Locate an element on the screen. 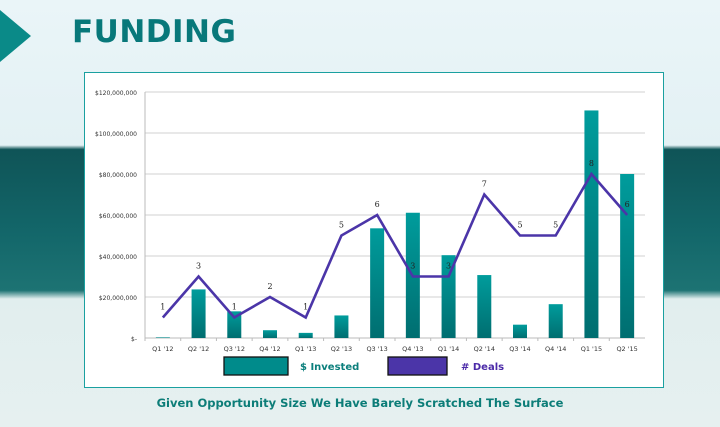  x-tick-label: Q3 '12 is located at coordinates (234, 349).